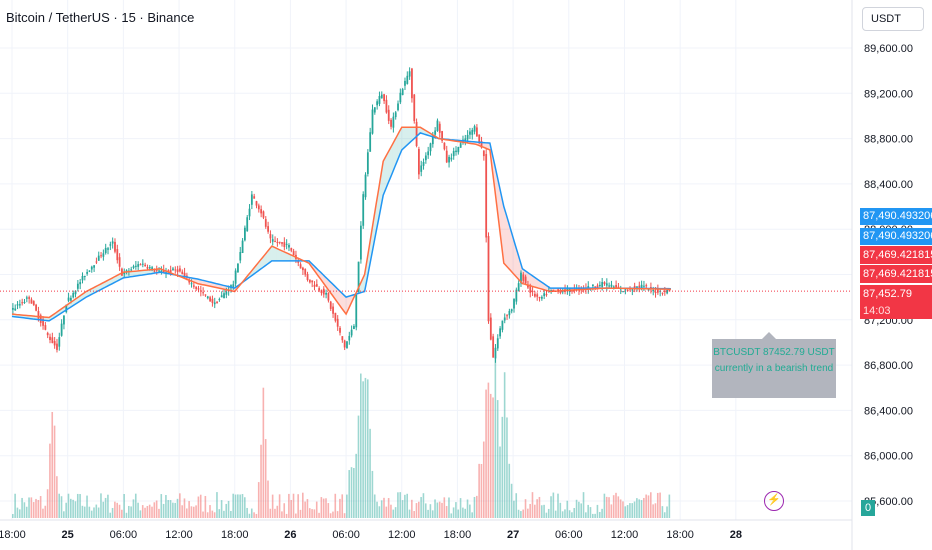 This screenshot has height=550, width=932. What do you see at coordinates (513, 535) in the screenshot?
I see `time-tick-label: 27` at bounding box center [513, 535].